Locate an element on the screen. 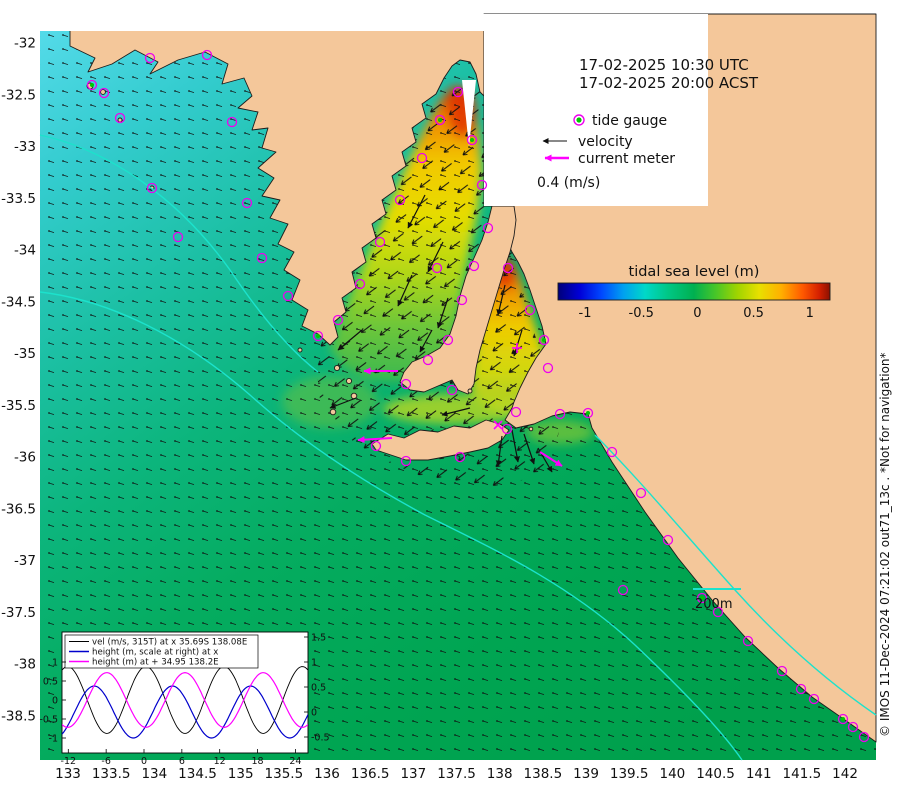 This screenshot has width=900, height=794. tick-label: -36 is located at coordinates (25, 458).